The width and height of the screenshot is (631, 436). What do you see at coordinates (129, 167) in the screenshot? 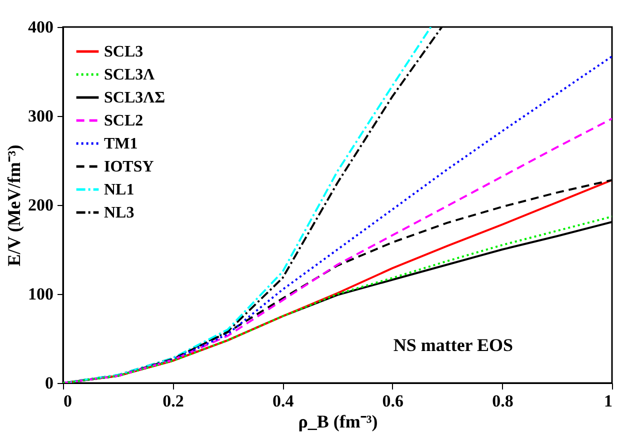
I see `legend-label: IOTSY` at bounding box center [129, 167].